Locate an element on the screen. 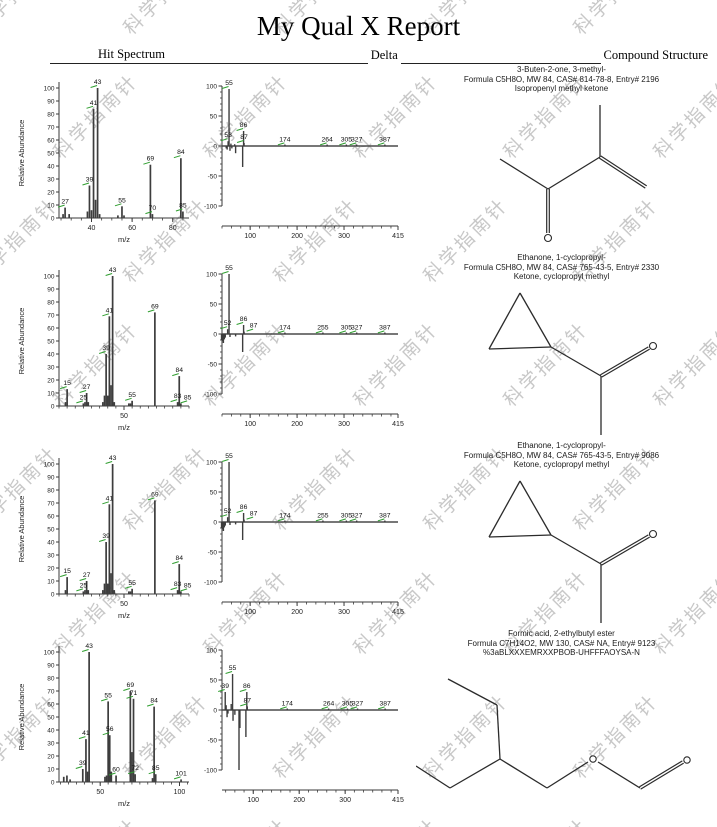 The height and width of the screenshot is (827, 717). peak-label: 174 is located at coordinates (285, 139).